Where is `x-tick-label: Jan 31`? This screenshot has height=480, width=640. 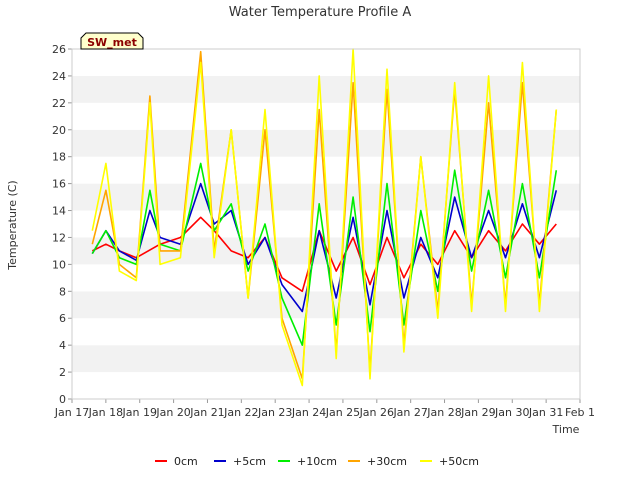
x-tick-label: Jan 31 is located at coordinates (545, 412).